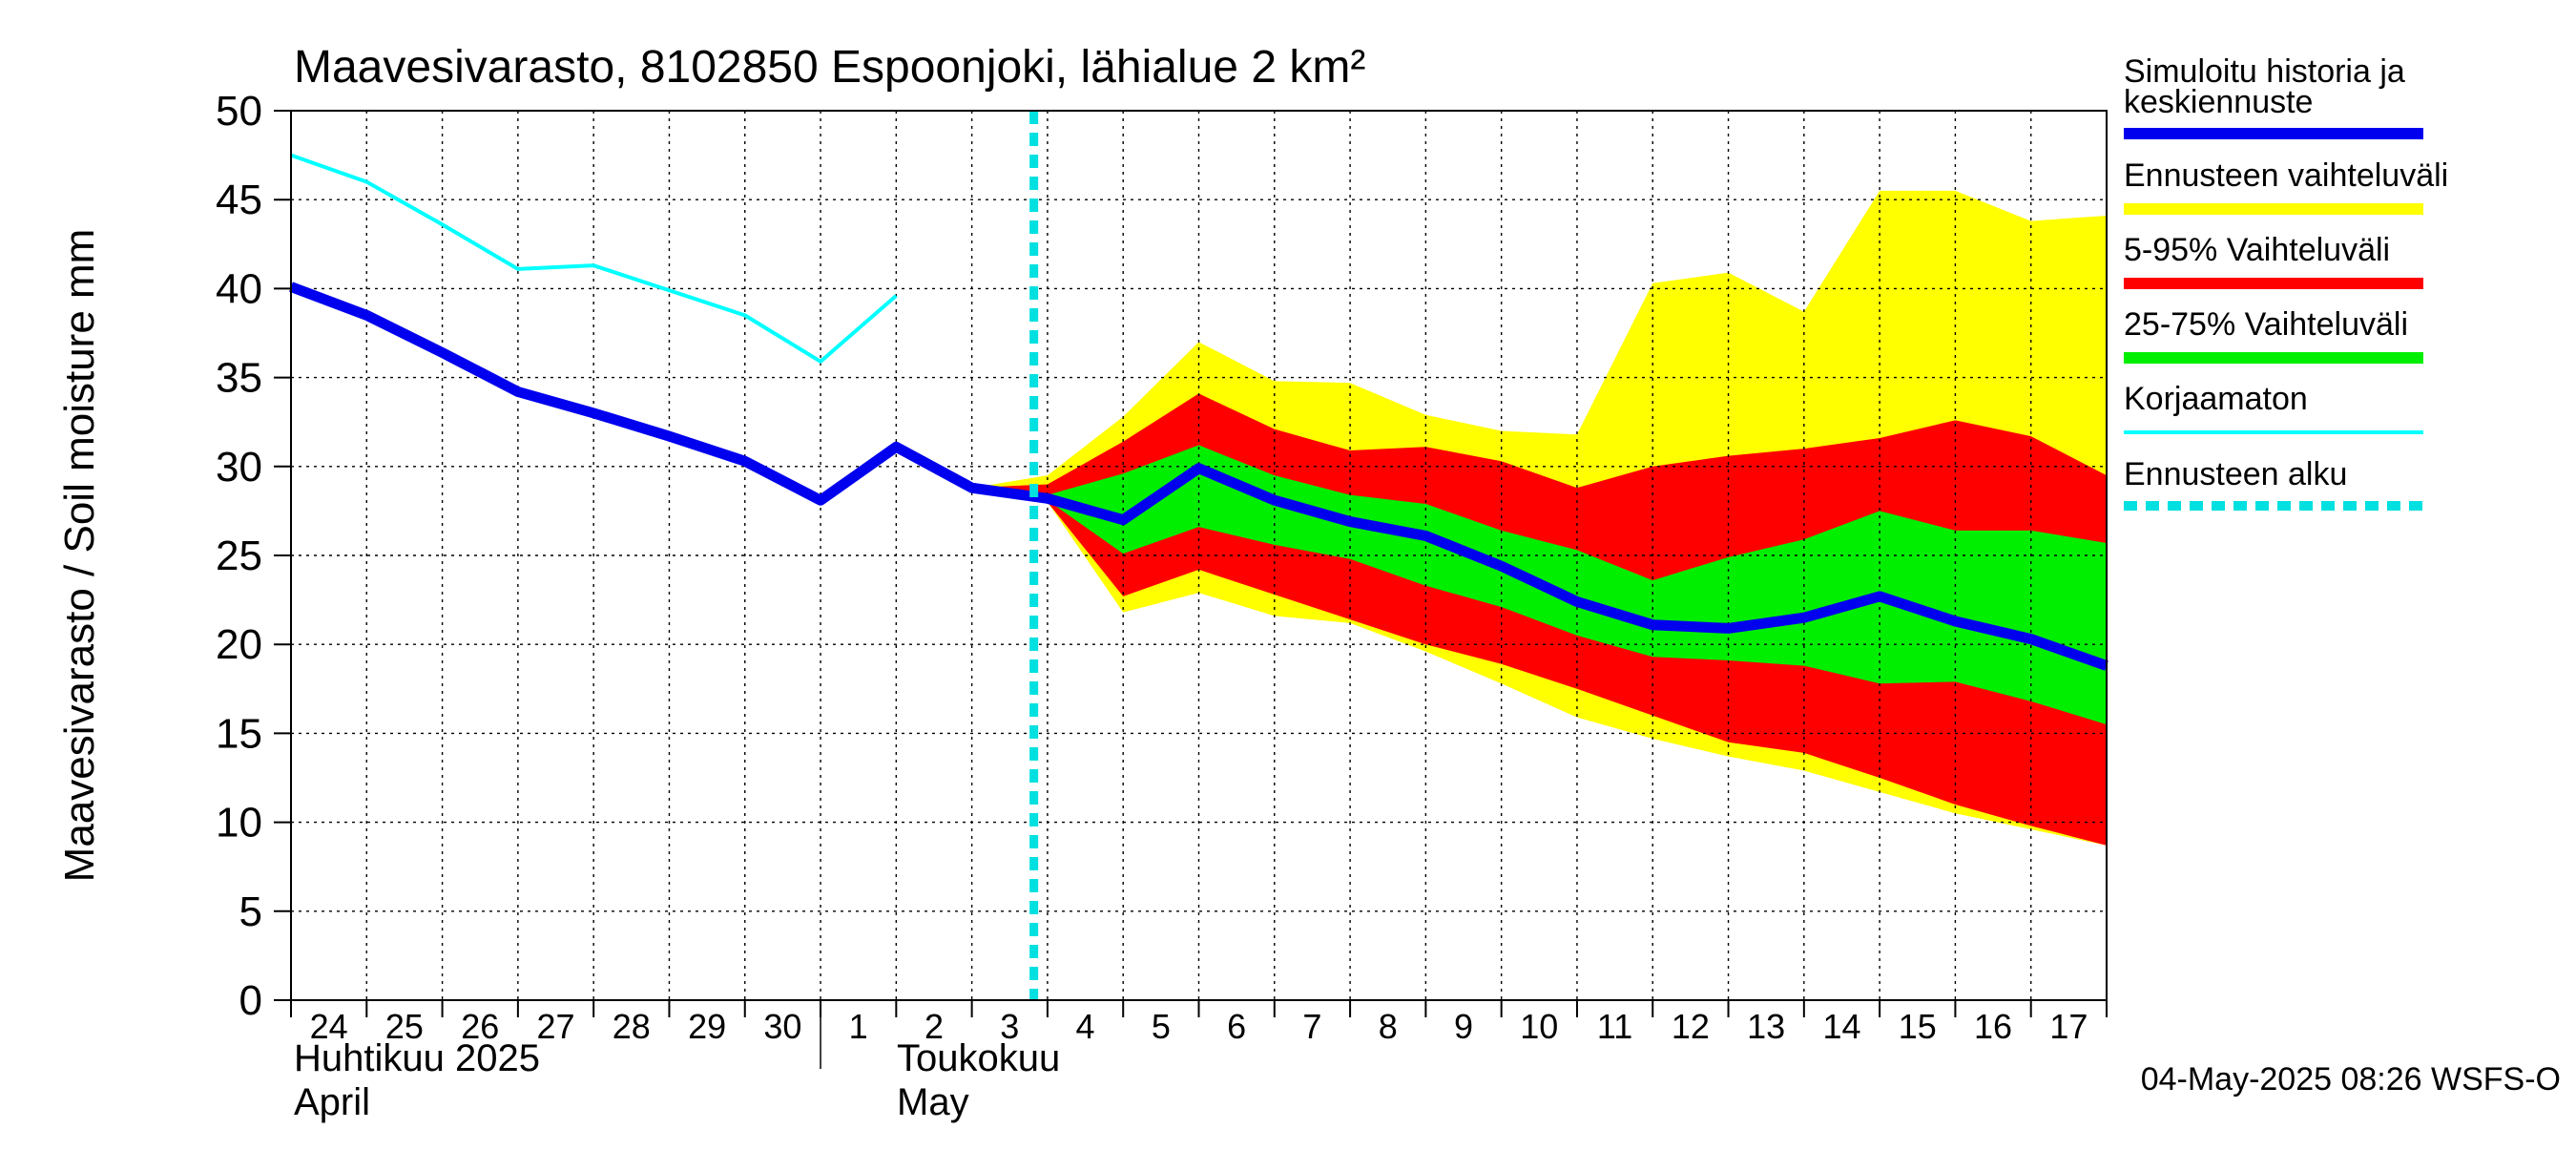  What do you see at coordinates (239, 556) in the screenshot?
I see `y-tick-label: 25` at bounding box center [239, 556].